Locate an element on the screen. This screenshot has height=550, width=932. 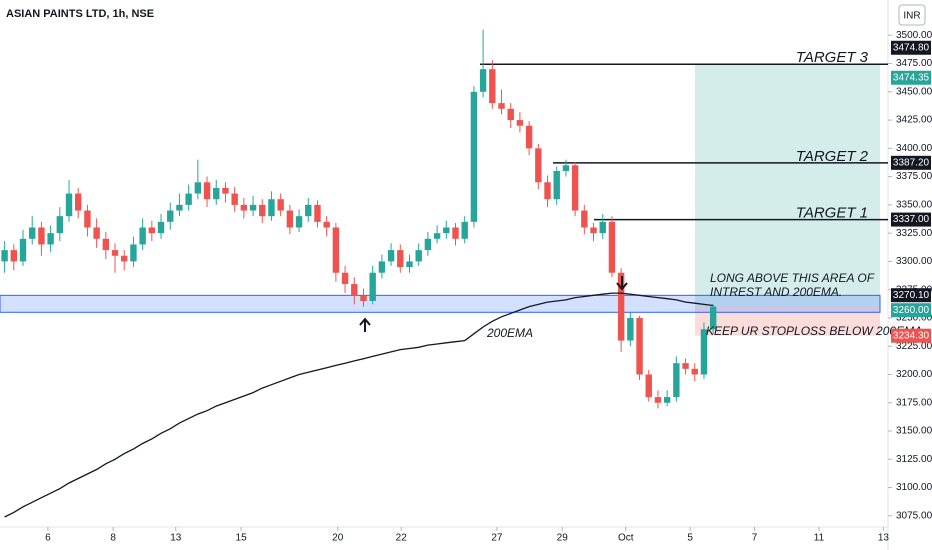
currency: INR is located at coordinates (911, 16).